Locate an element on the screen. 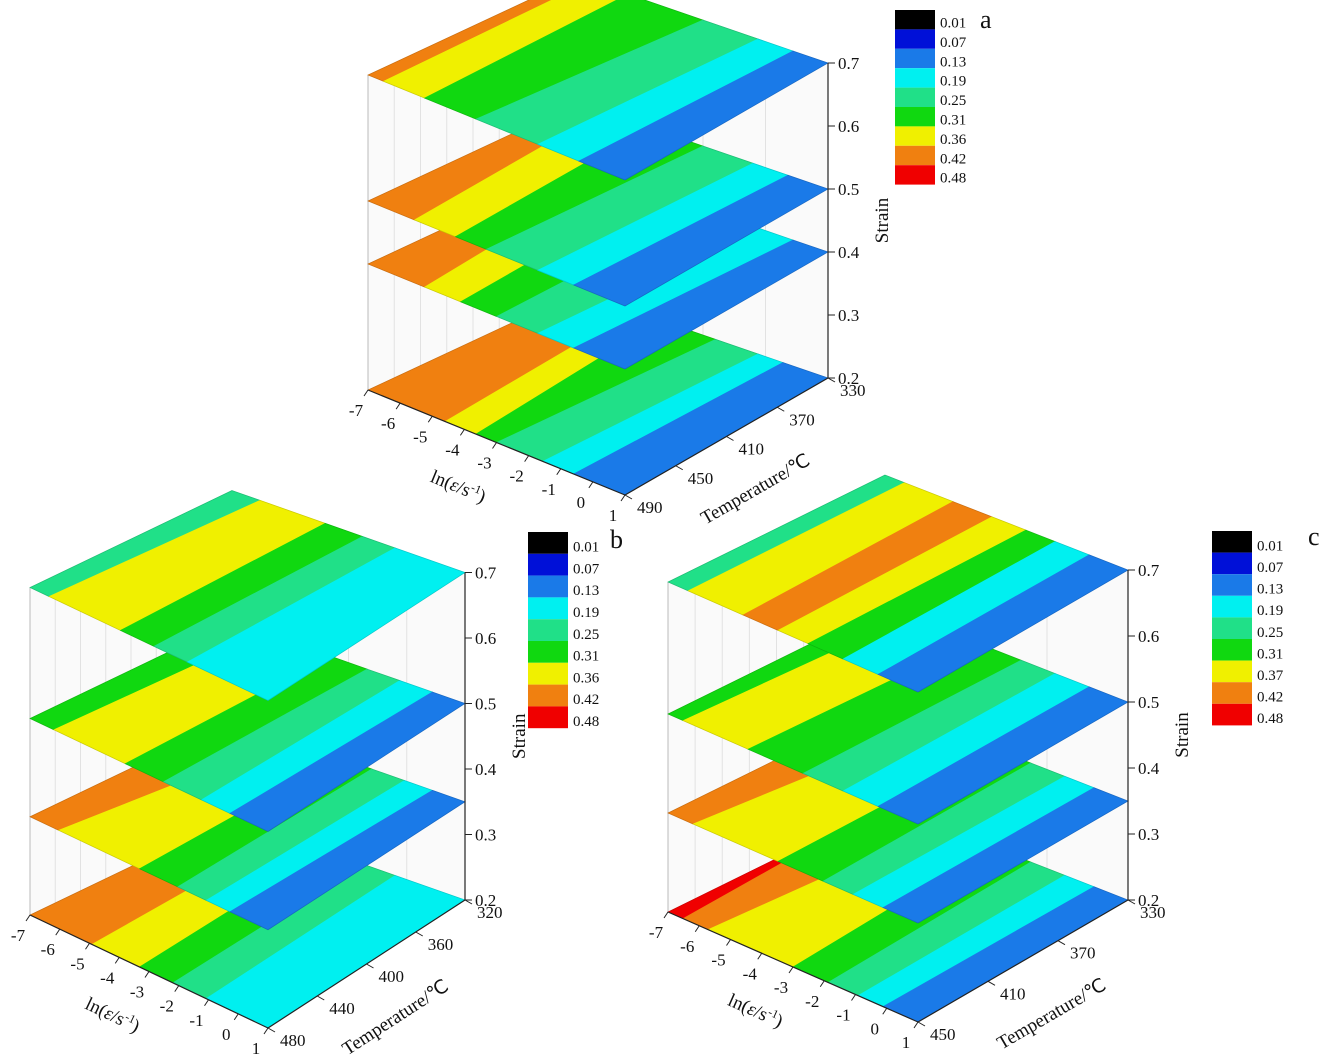  z-axis-title: Strain is located at coordinates (1182, 735).